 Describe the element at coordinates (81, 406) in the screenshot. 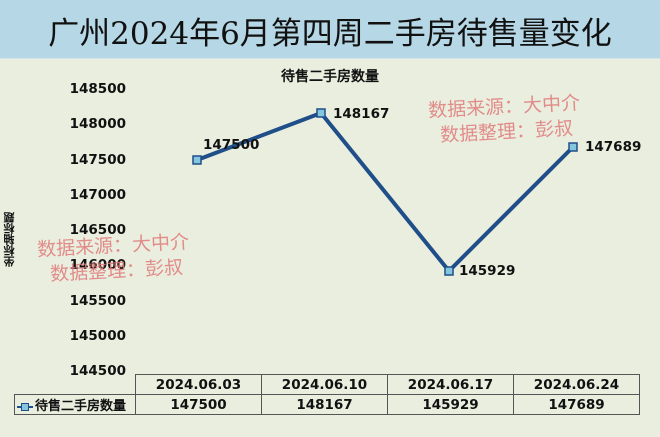

I see `legend-label: 待售二手房数量` at that location.